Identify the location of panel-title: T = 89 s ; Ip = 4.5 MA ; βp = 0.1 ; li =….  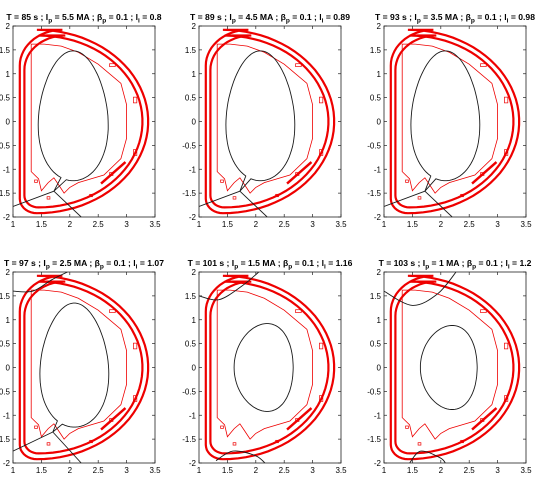
(270, 18).